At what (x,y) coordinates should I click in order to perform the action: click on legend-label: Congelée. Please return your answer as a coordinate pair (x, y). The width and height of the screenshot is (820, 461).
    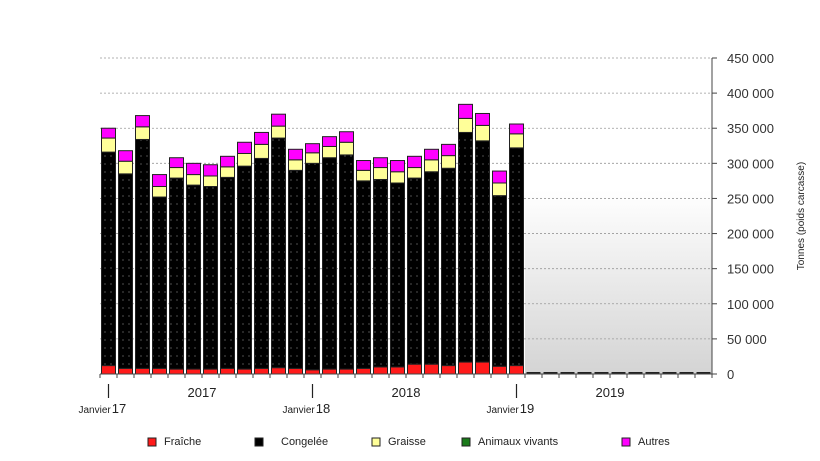
    Looking at the image, I should click on (304, 442).